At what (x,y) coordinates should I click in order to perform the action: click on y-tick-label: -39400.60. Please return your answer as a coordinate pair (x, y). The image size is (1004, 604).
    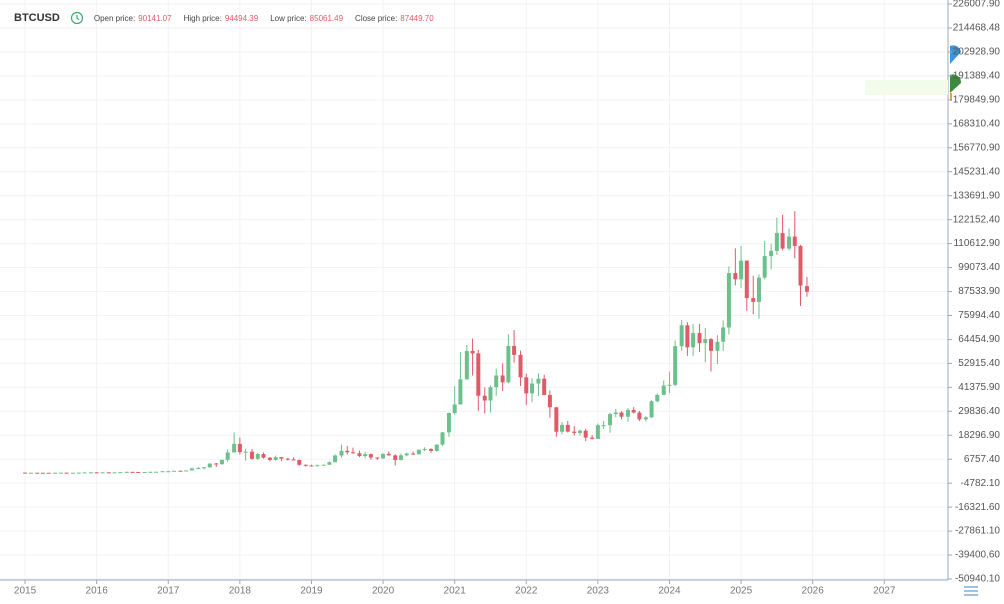
    Looking at the image, I should click on (977, 555).